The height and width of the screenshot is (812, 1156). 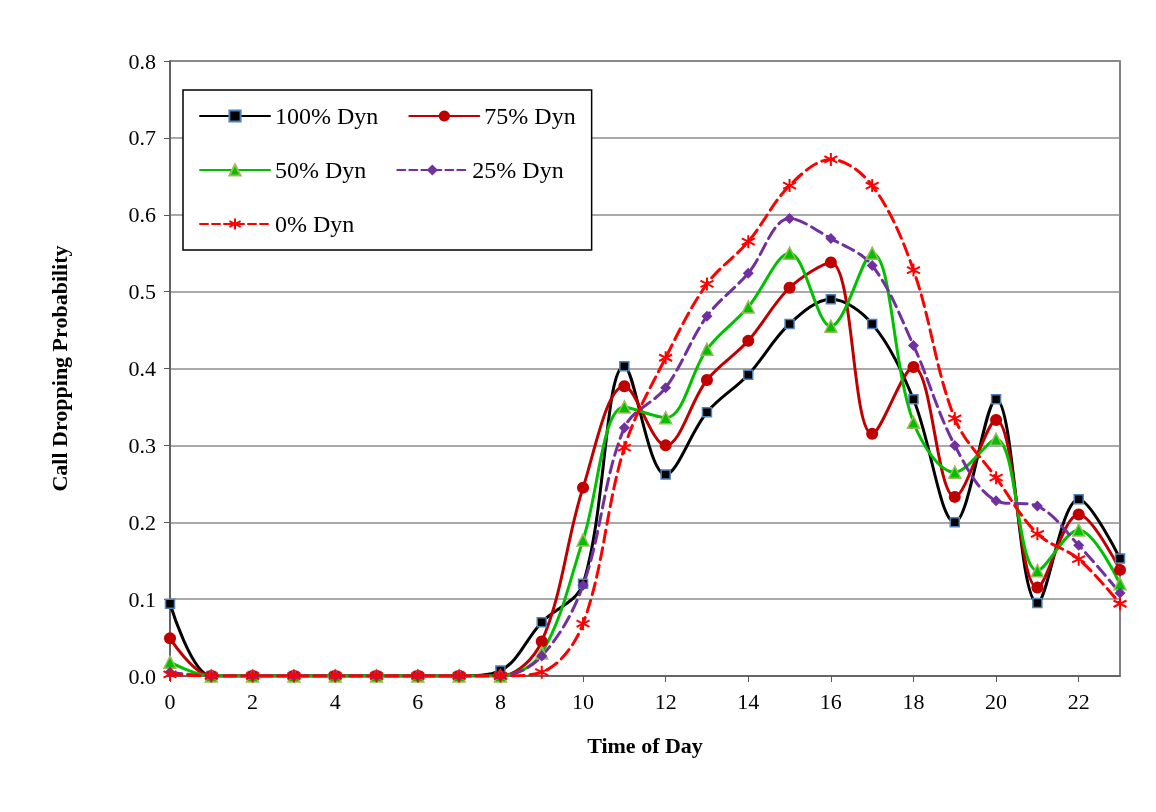 I want to click on x-tick-label: 12, so click(x=665, y=701).